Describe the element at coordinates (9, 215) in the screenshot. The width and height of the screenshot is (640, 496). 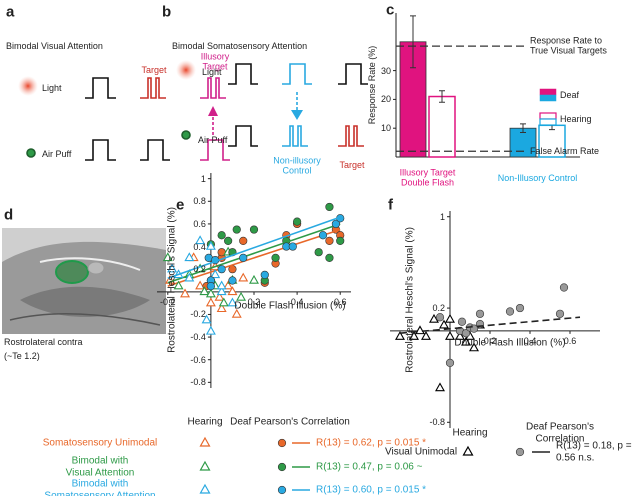
I see `panel-letter: d` at that location.